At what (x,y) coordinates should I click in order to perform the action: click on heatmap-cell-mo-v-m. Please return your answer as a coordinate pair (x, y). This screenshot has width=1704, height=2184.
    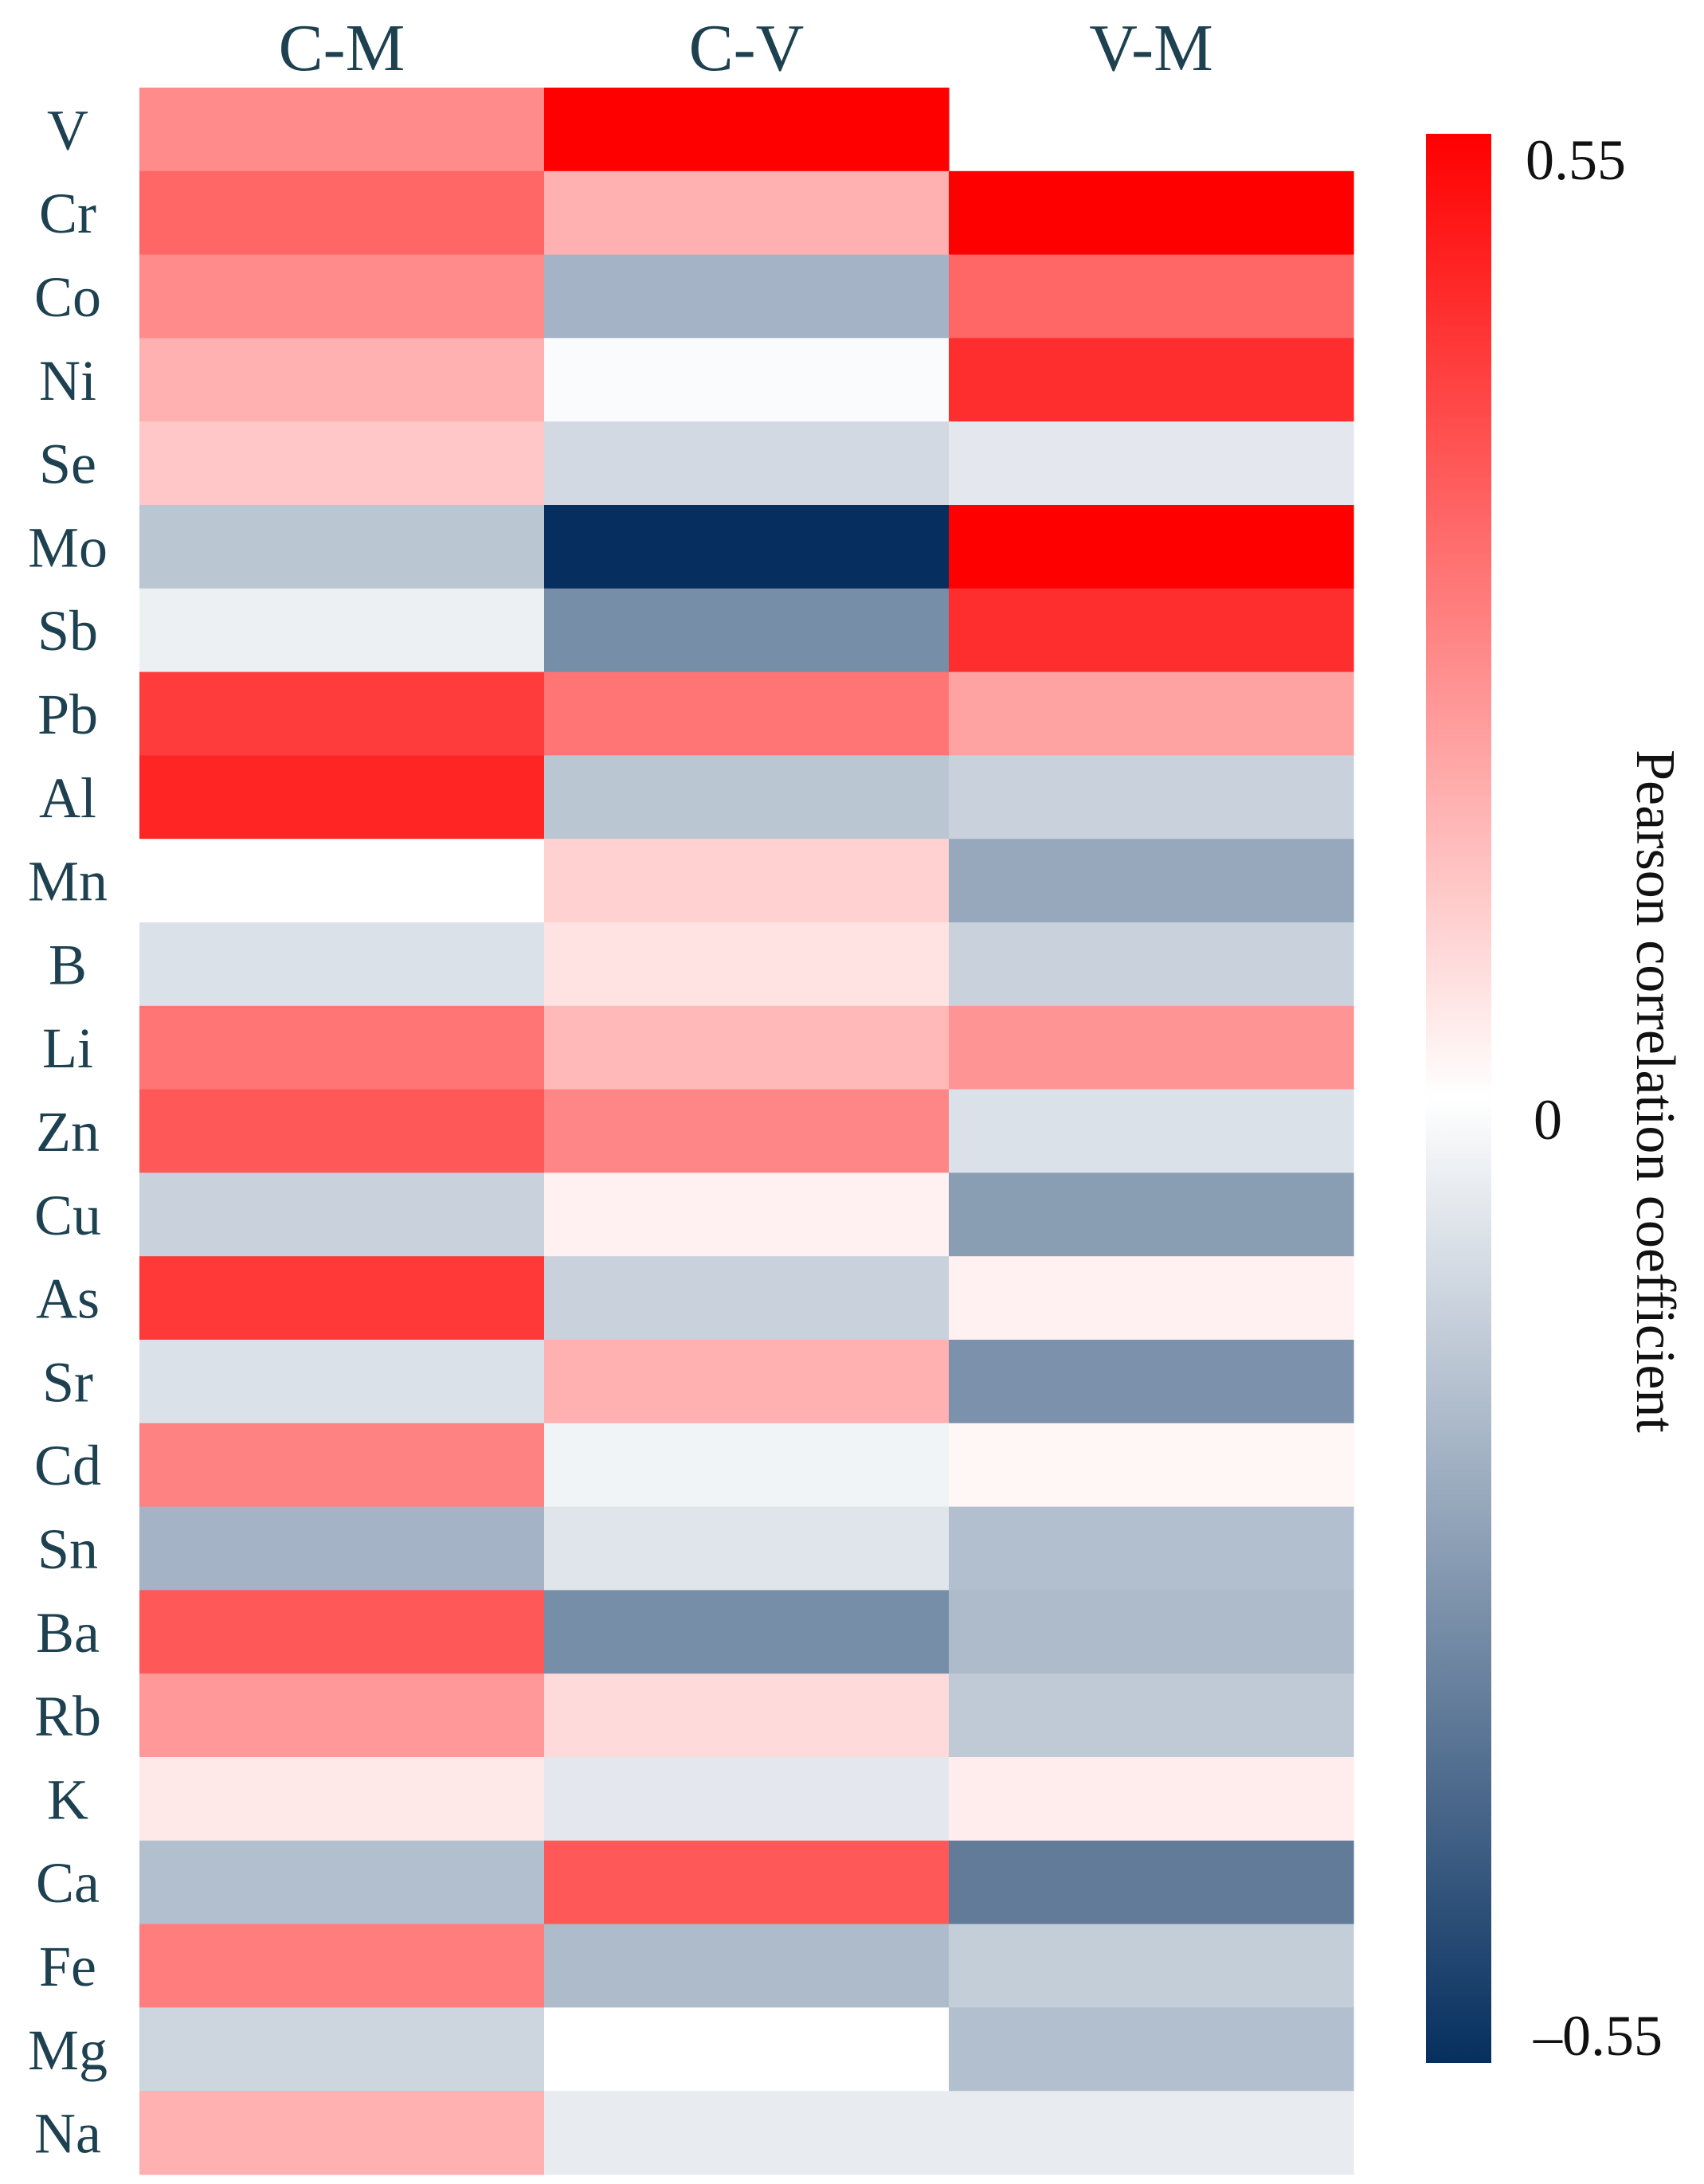
    Looking at the image, I should click on (1151, 547).